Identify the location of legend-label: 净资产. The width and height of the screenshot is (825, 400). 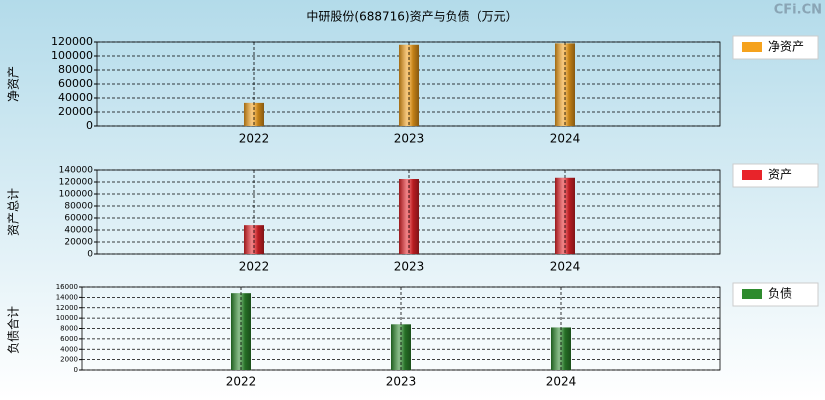
(786, 47).